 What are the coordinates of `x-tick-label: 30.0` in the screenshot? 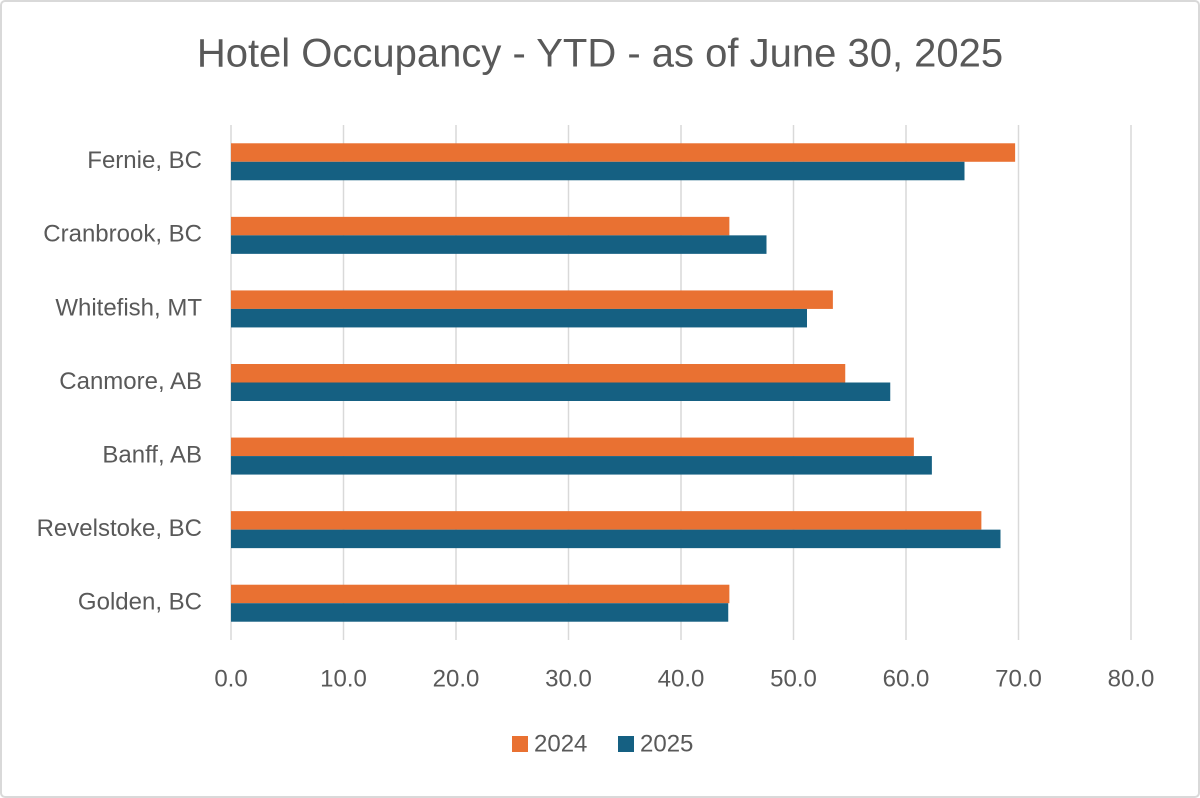 It's located at (568, 678).